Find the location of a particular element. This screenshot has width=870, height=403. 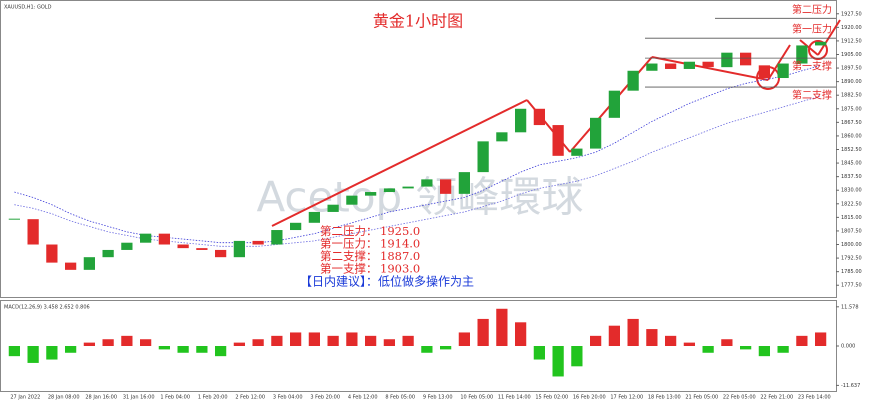

y-tick-label: 1860.00 is located at coordinates (851, 136).